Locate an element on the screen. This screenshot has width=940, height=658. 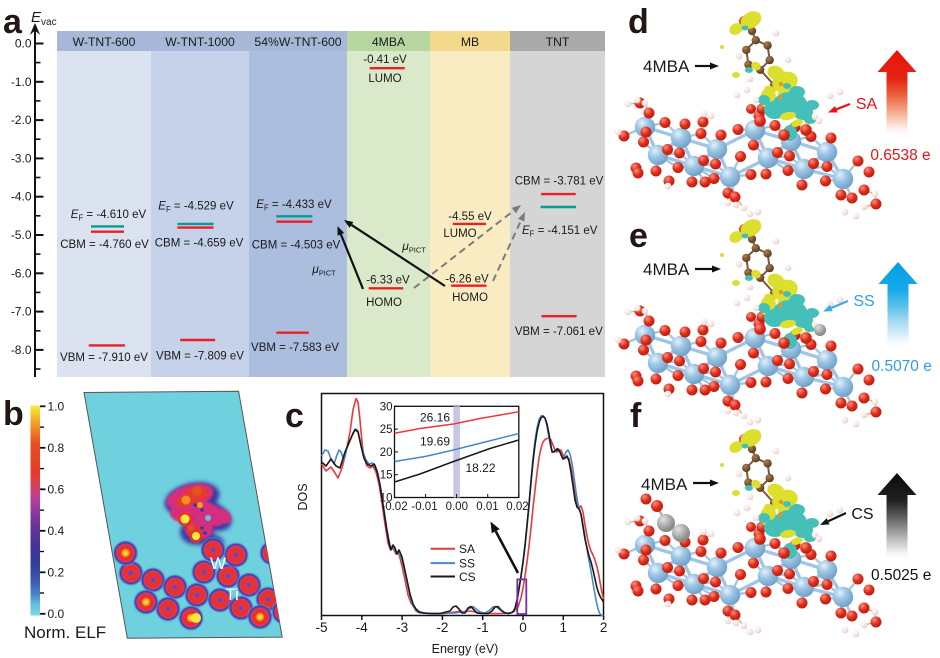
svg-text: 10 is located at coordinates (386, 499).